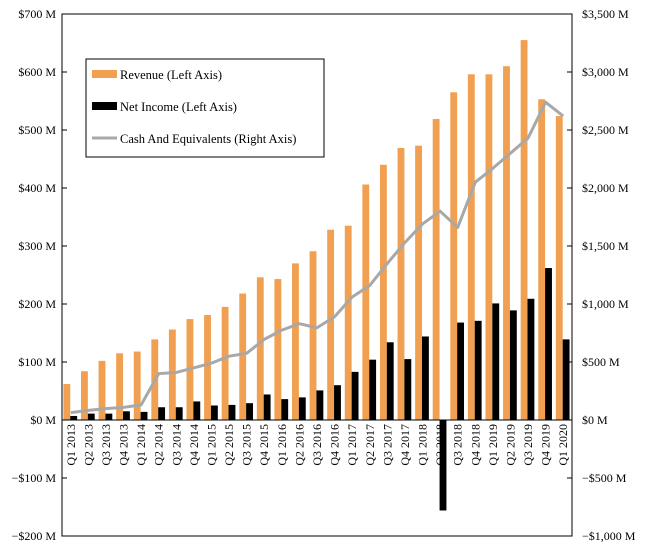 This screenshot has width=650, height=548. What do you see at coordinates (37, 72) in the screenshot?
I see `left-axis-tick-label: $600 M` at bounding box center [37, 72].